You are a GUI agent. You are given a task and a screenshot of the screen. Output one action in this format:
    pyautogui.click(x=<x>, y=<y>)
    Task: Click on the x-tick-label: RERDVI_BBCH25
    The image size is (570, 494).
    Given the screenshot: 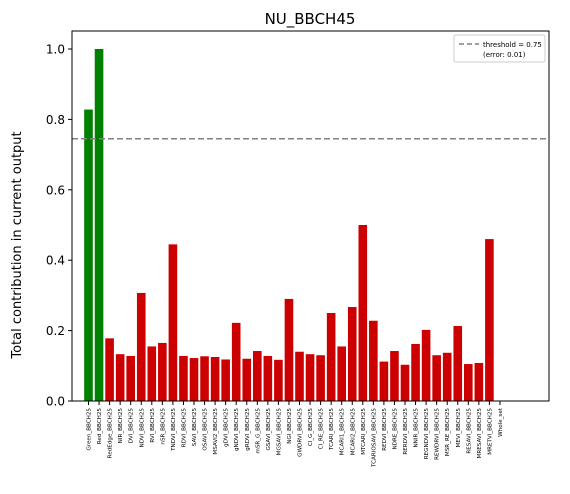 What is the action you would take?
    pyautogui.click(x=406, y=431)
    